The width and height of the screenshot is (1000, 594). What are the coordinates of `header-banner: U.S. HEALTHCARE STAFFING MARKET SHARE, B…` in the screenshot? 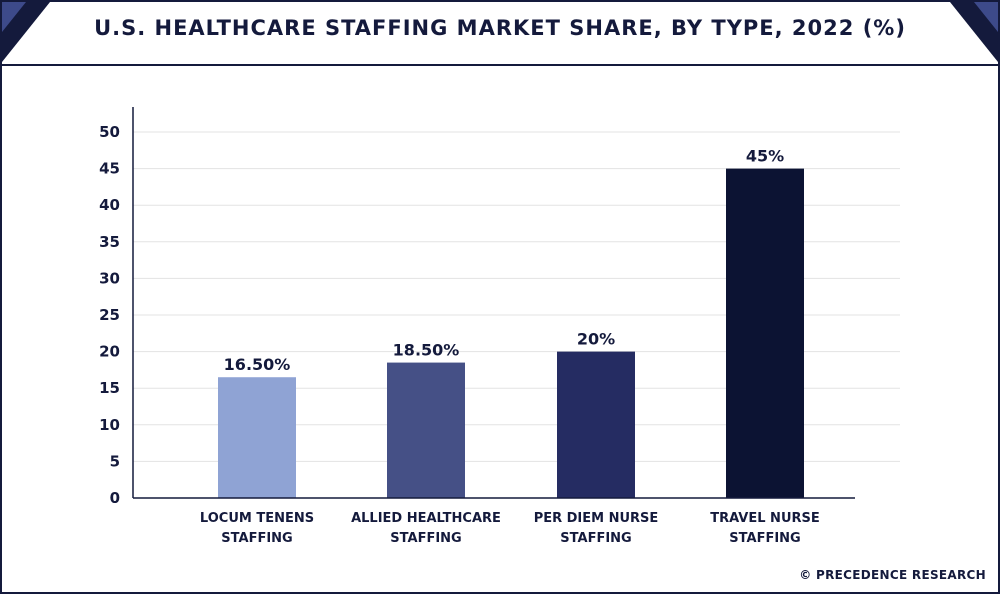 It's located at (500, 34).